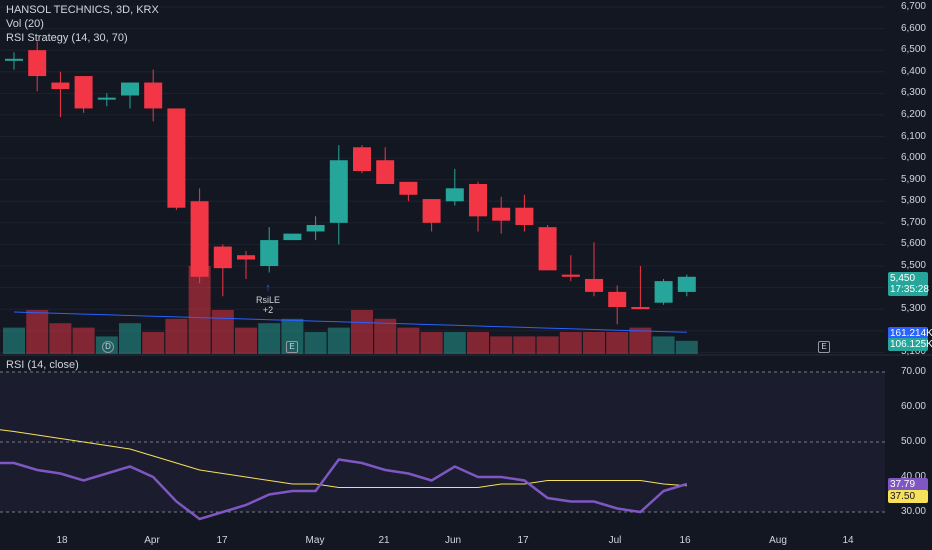 This screenshot has width=932, height=550. I want to click on strategy-legend: RSI Strategy (14, 30, 70), so click(67, 38).